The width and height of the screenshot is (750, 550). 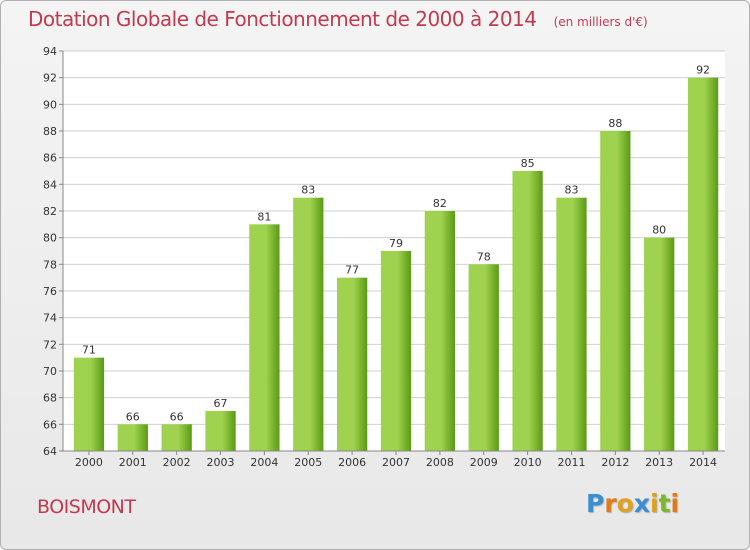 What do you see at coordinates (50, 51) in the screenshot?
I see `y-tick-label: 94` at bounding box center [50, 51].